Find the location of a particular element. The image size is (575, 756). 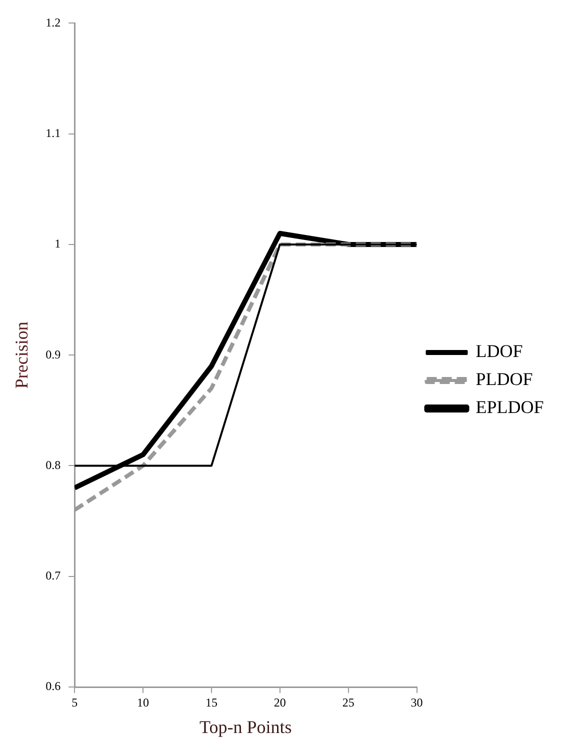

x-tick-label: 25 is located at coordinates (348, 702).